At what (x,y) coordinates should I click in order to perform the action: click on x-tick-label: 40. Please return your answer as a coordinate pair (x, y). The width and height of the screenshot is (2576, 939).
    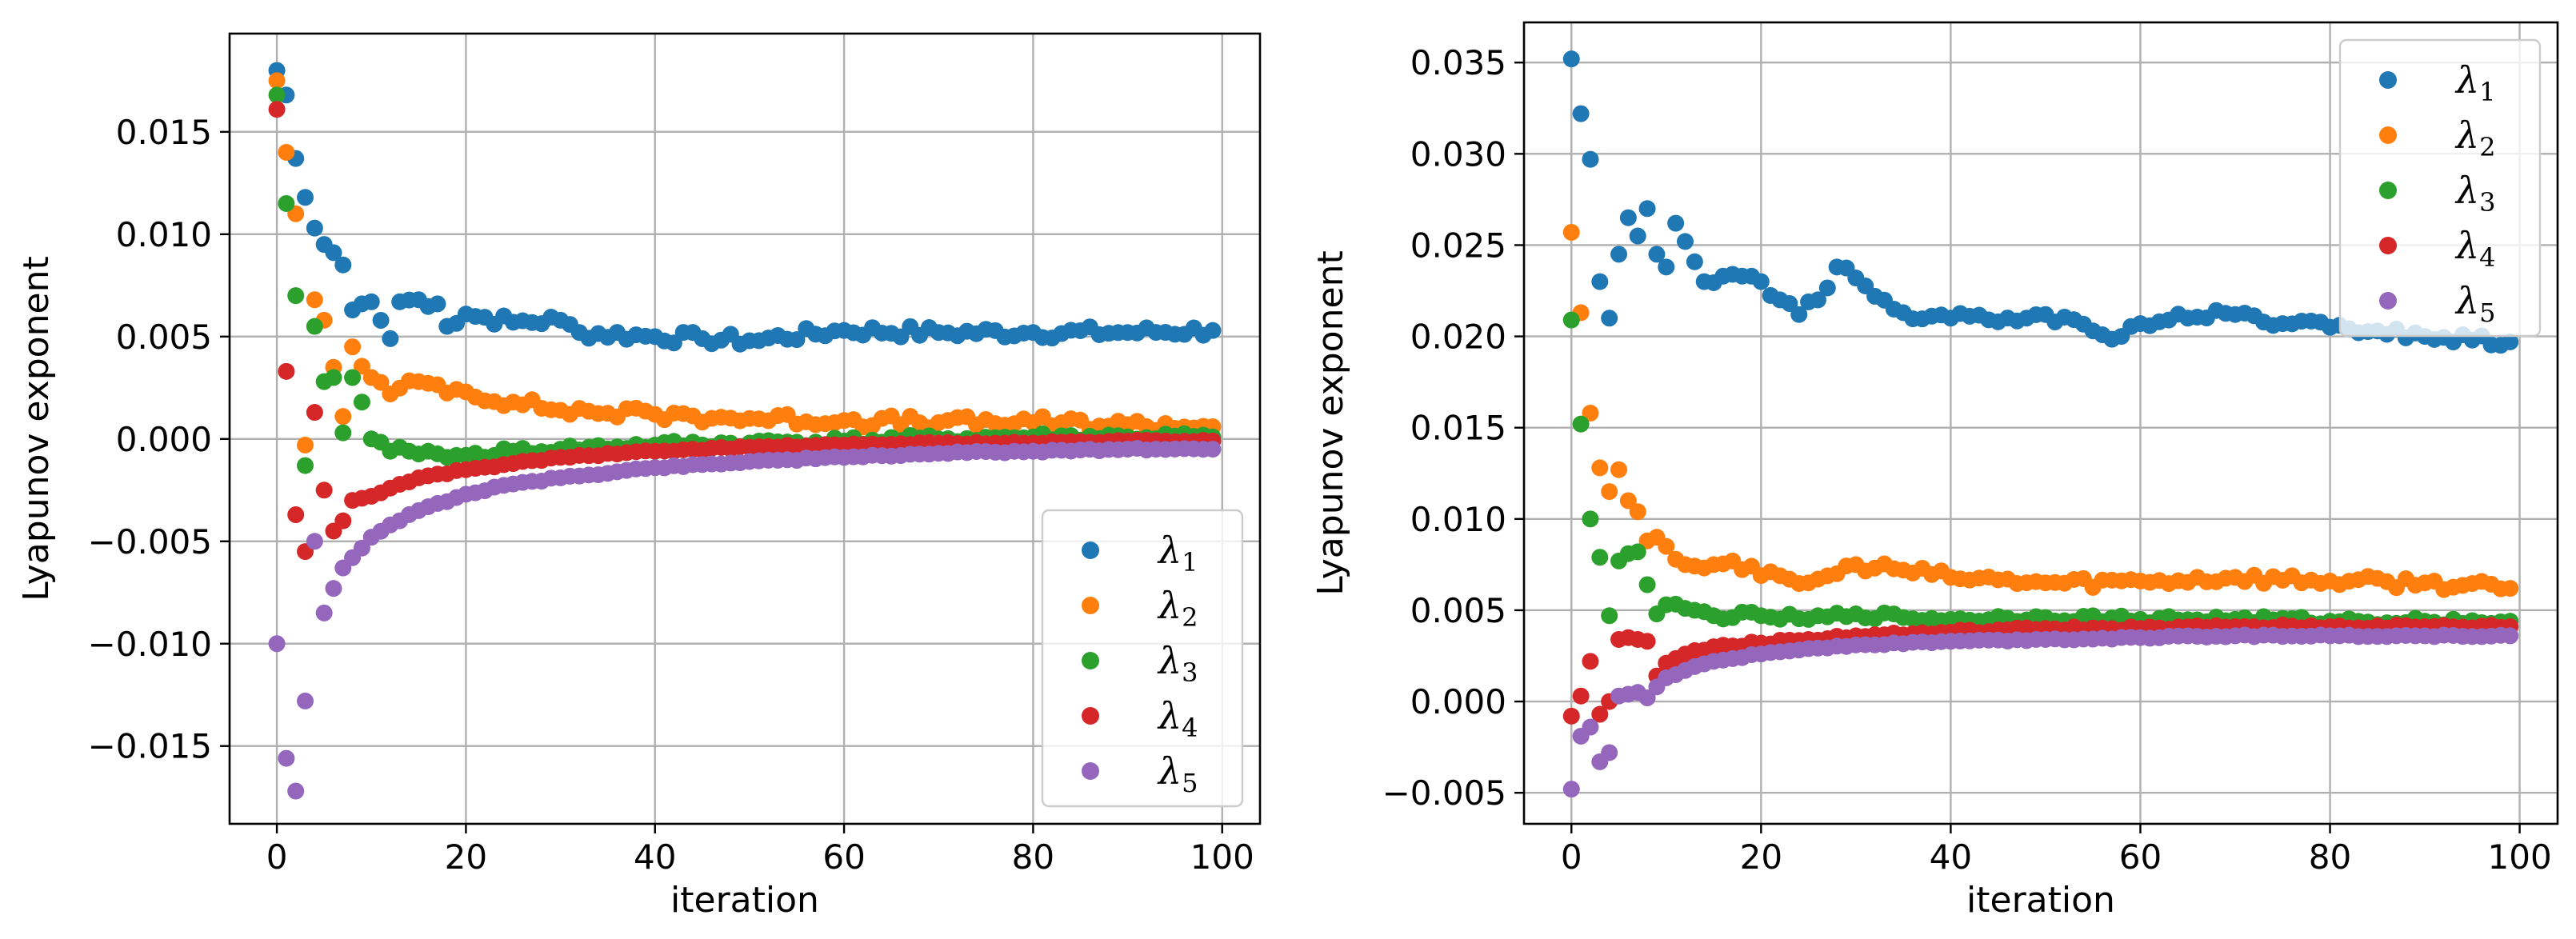
    Looking at the image, I should click on (1951, 857).